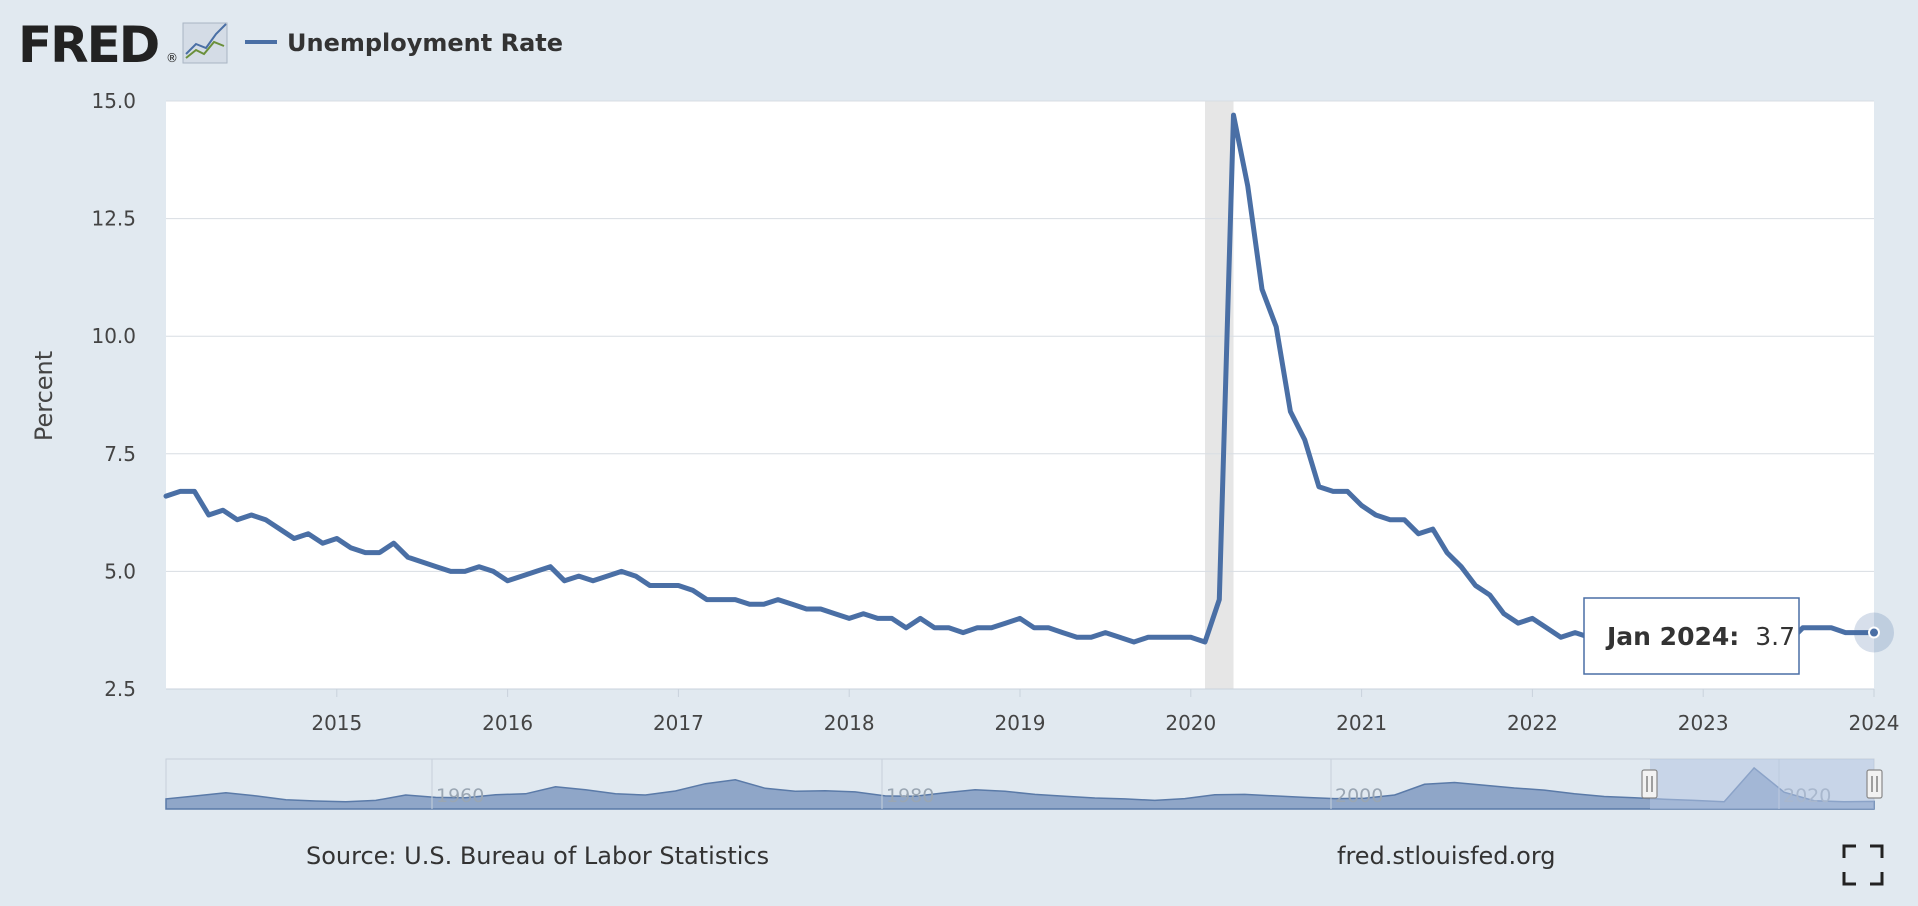  I want to click on tooltip-value: 3.7, so click(1775, 636).